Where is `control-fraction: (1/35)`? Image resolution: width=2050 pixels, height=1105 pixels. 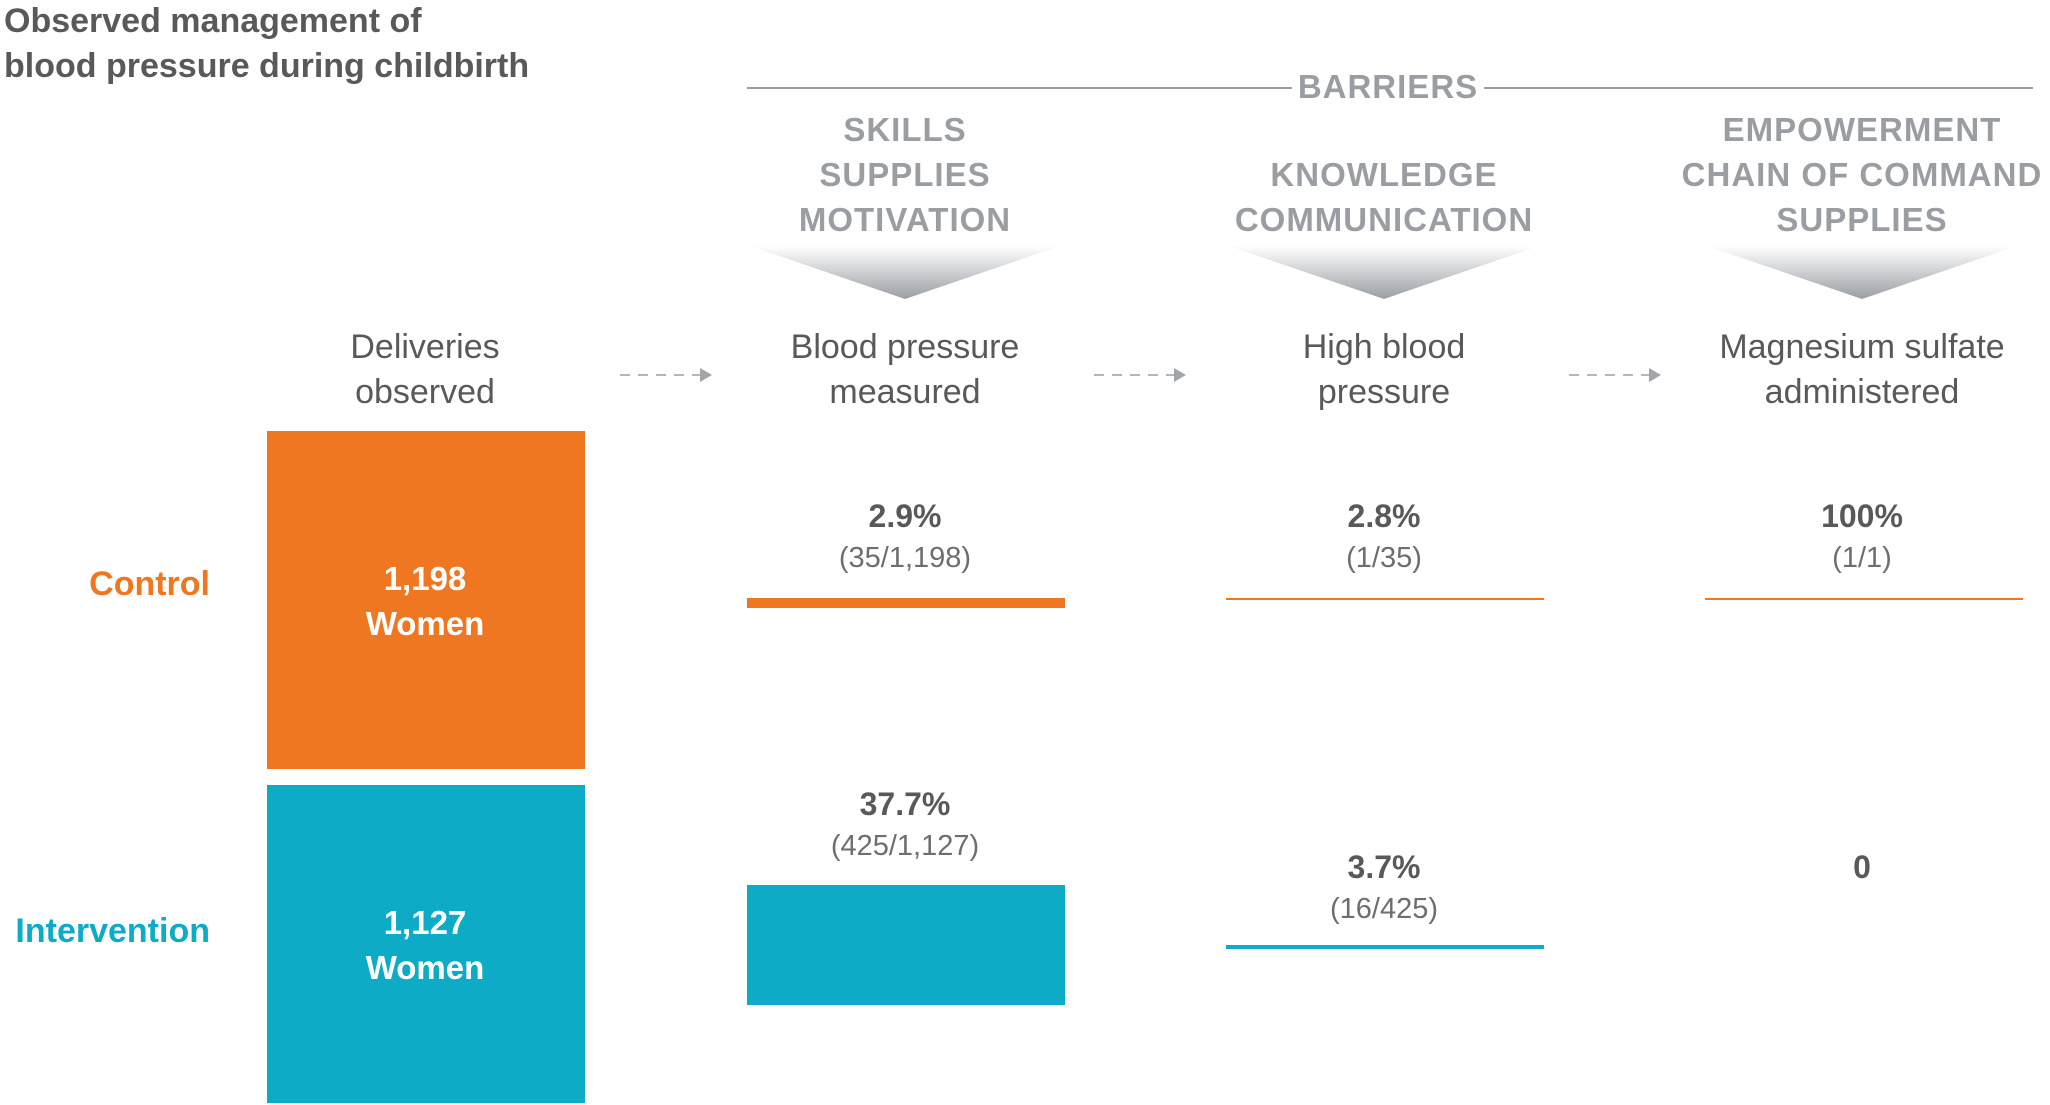 control-fraction: (1/35) is located at coordinates (1384, 558).